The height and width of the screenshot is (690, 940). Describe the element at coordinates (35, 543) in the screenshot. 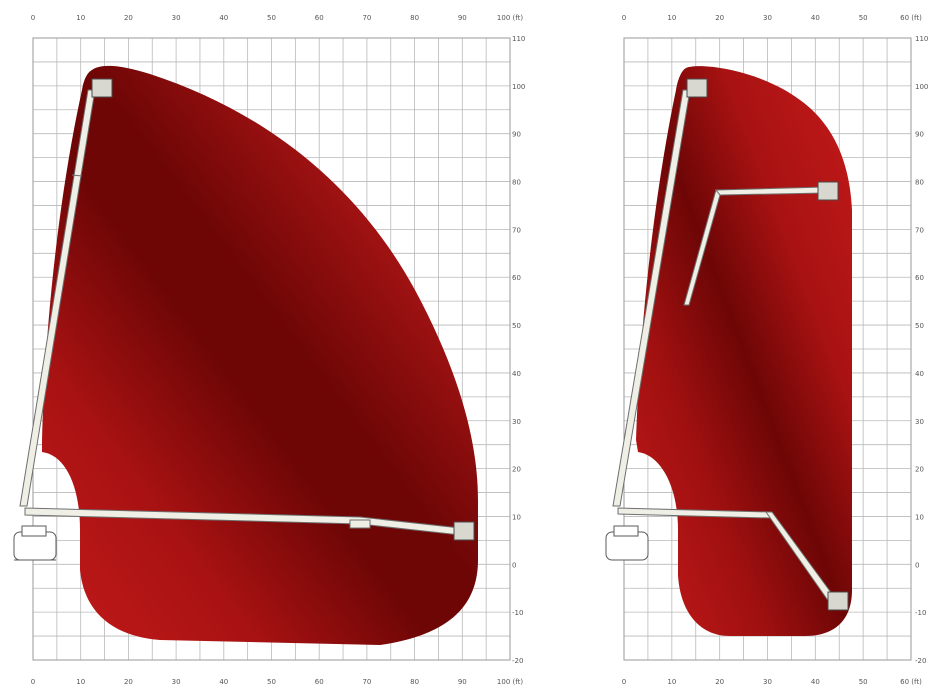

I see `left-machine` at that location.